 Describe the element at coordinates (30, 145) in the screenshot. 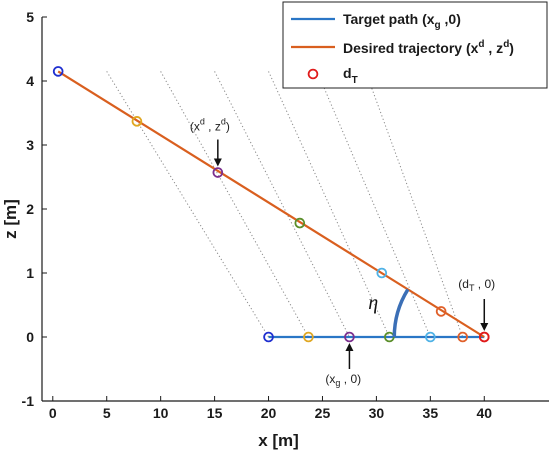

I see `y-tick-label: 3` at that location.